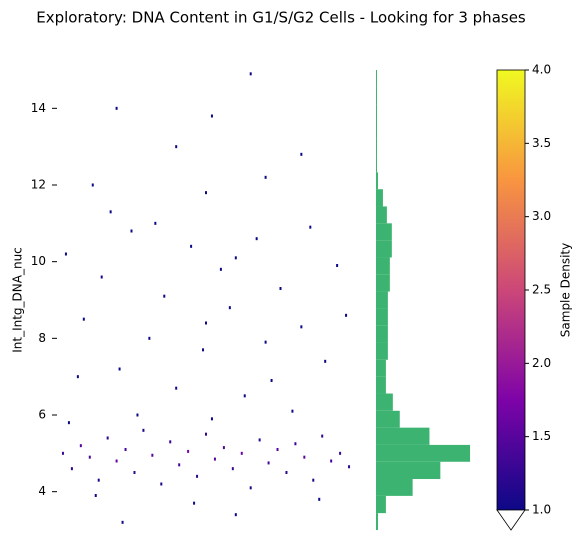 The width and height of the screenshot is (583, 546). I want to click on y-tick-label: 4, so click(42, 491).